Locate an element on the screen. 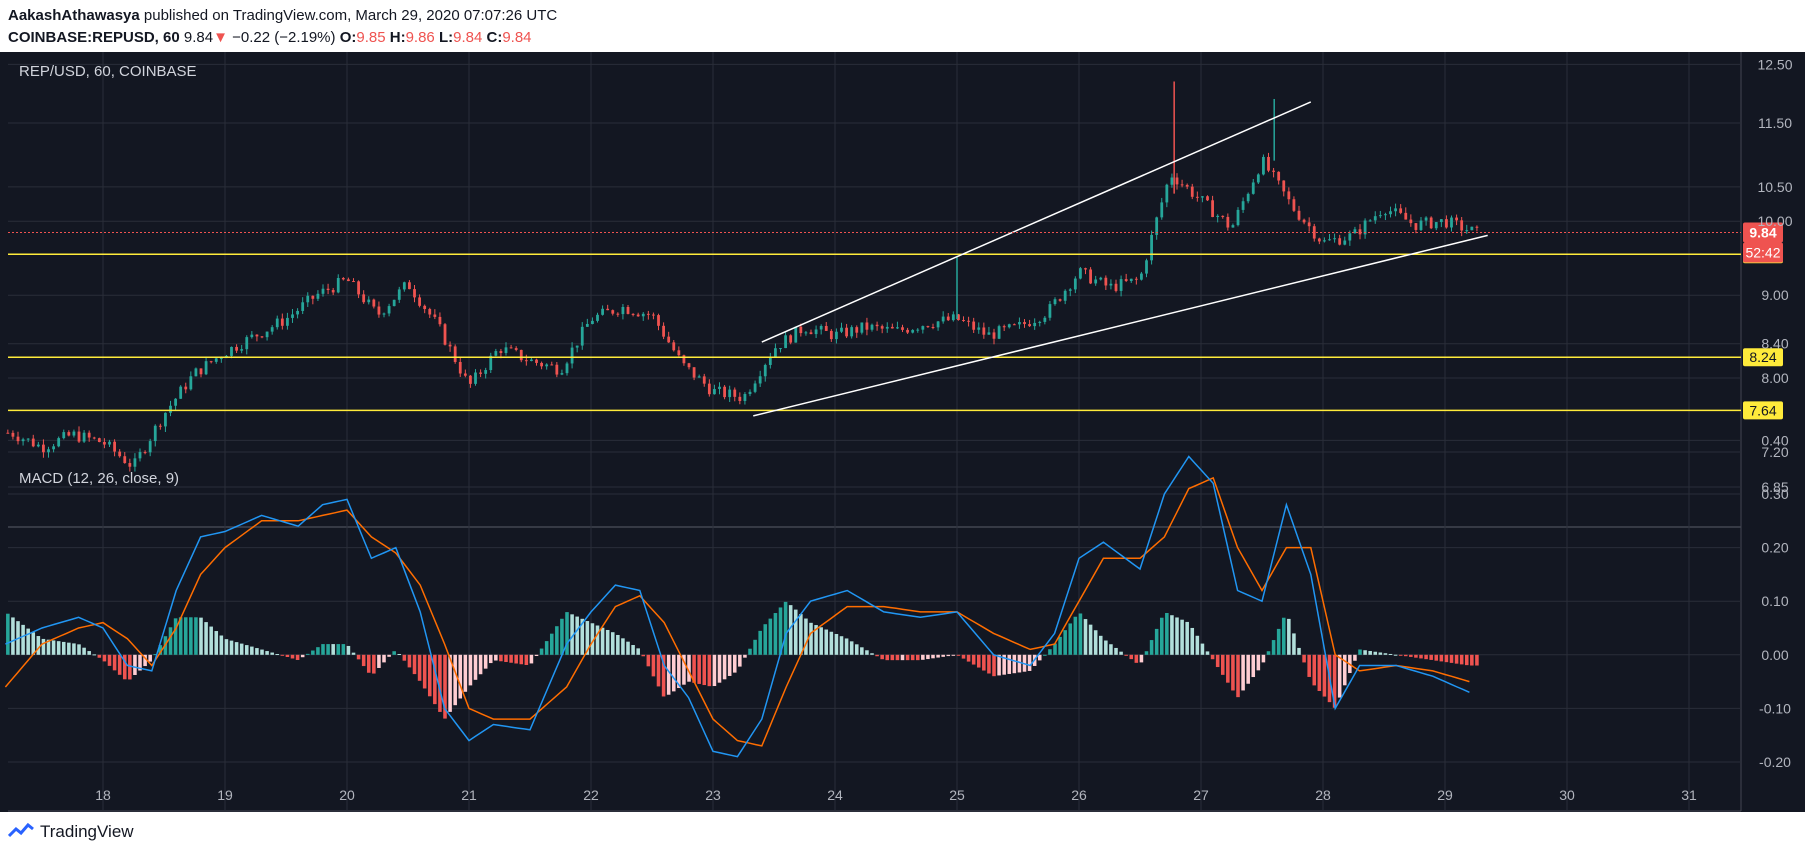 The image size is (1805, 859). tradingview-logo: TradingView is located at coordinates (71, 832).